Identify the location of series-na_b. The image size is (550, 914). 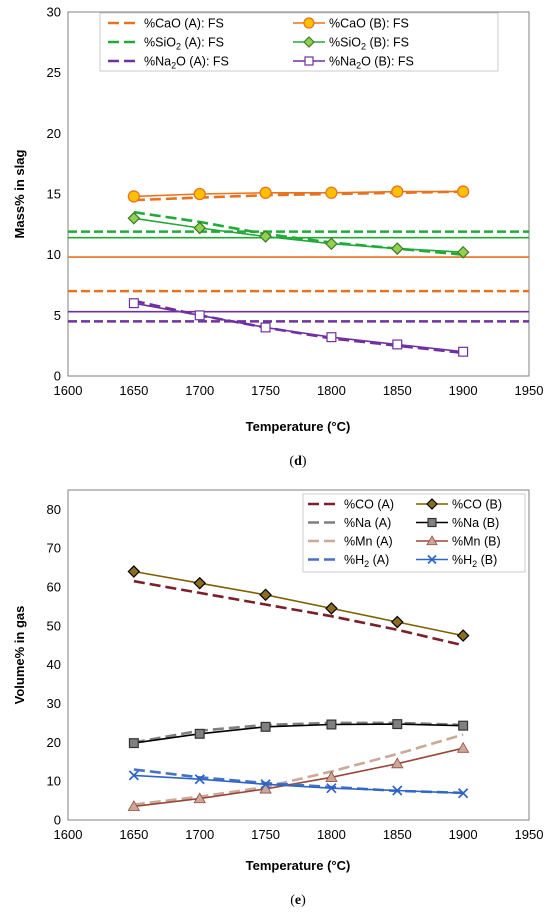
(298, 734).